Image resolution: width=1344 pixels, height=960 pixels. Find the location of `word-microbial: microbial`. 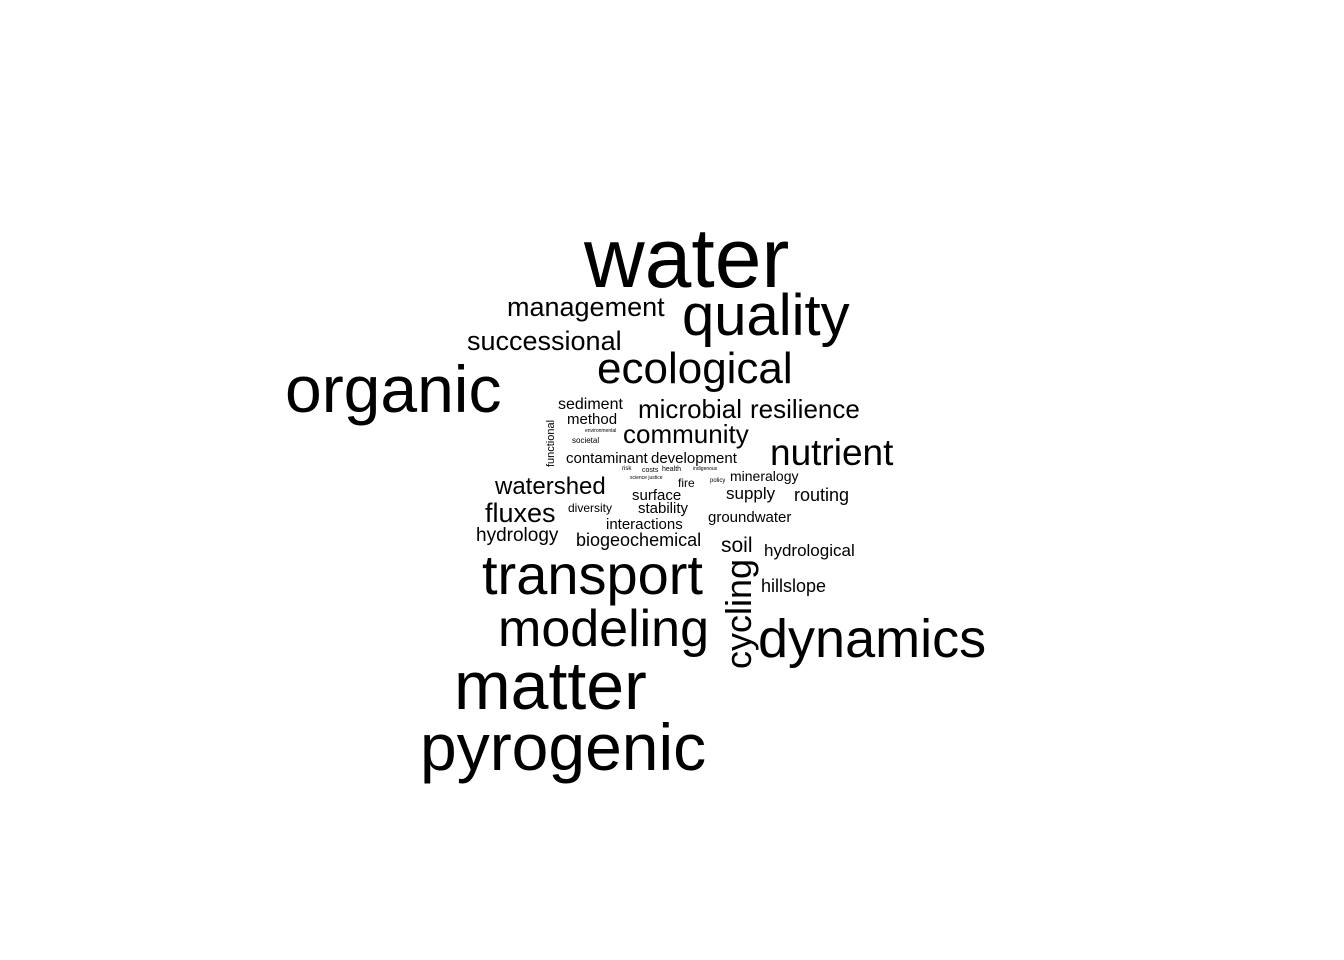

word-microbial: microbial is located at coordinates (690, 409).